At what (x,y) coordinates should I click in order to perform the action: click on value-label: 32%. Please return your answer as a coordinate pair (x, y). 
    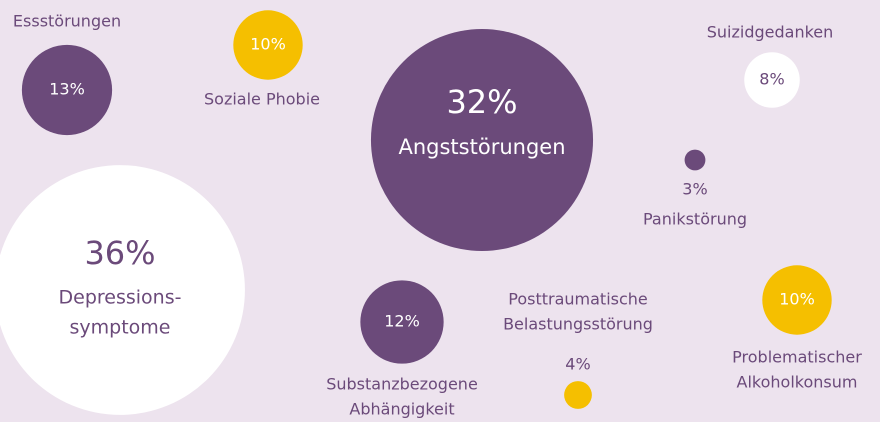
    Looking at the image, I should click on (481, 102).